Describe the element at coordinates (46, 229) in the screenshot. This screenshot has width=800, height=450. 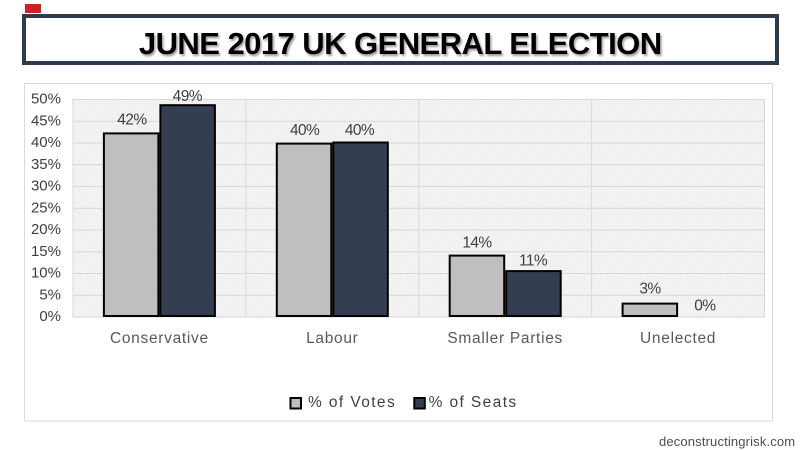
I see `svg-text: 20%` at that location.